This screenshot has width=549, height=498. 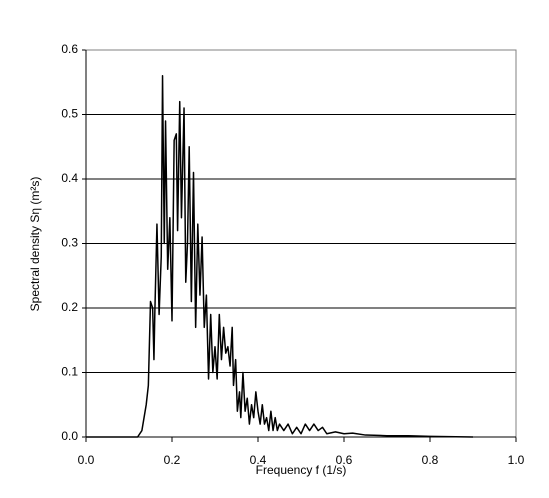 What do you see at coordinates (69, 49) in the screenshot?
I see `y-tick-label: 0.6` at bounding box center [69, 49].